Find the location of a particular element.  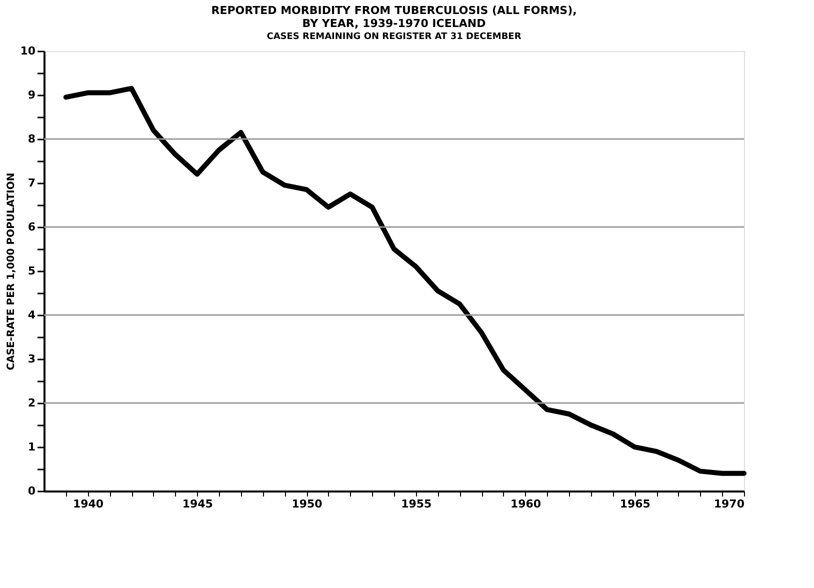

x-tick-label: 1955 is located at coordinates (416, 504).